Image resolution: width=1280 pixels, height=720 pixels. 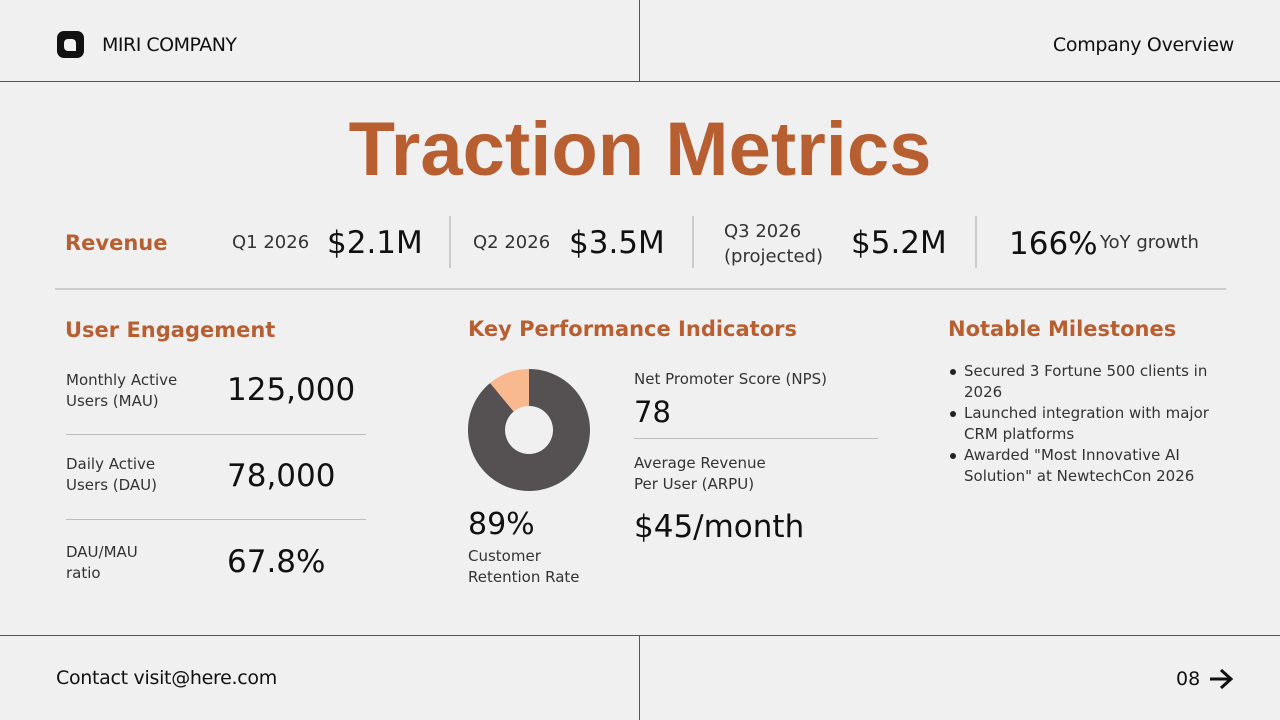 What do you see at coordinates (1221, 679) in the screenshot?
I see `next-arrow-icon` at bounding box center [1221, 679].